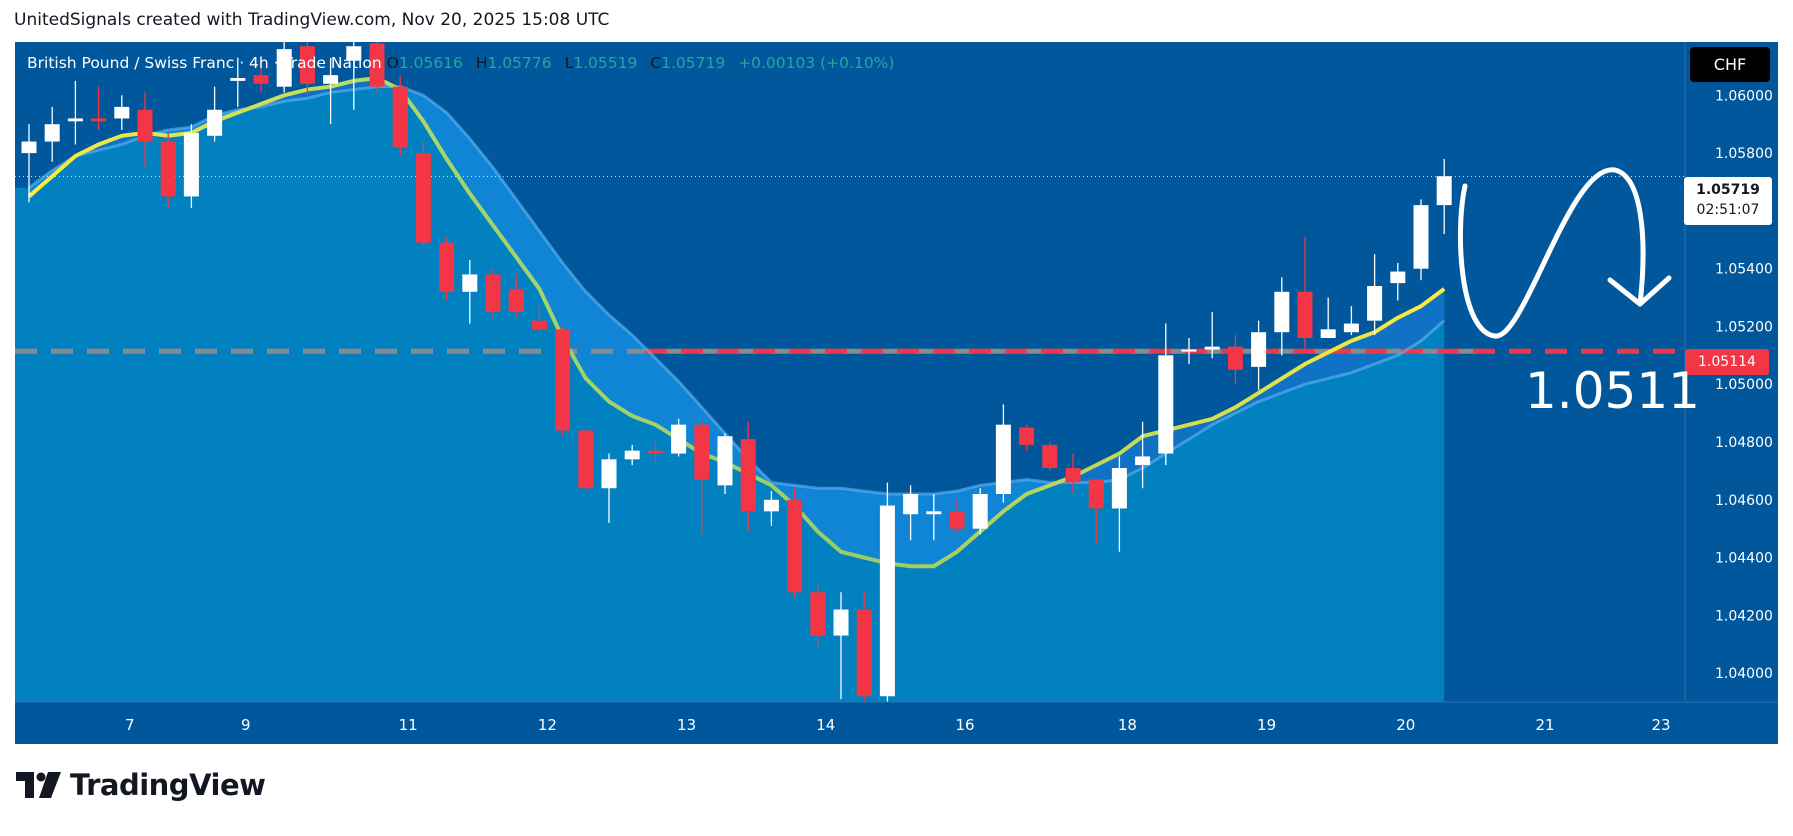 Image resolution: width=1793 pixels, height=836 pixels. What do you see at coordinates (569, 63) in the screenshot?
I see `low-label: L` at bounding box center [569, 63].